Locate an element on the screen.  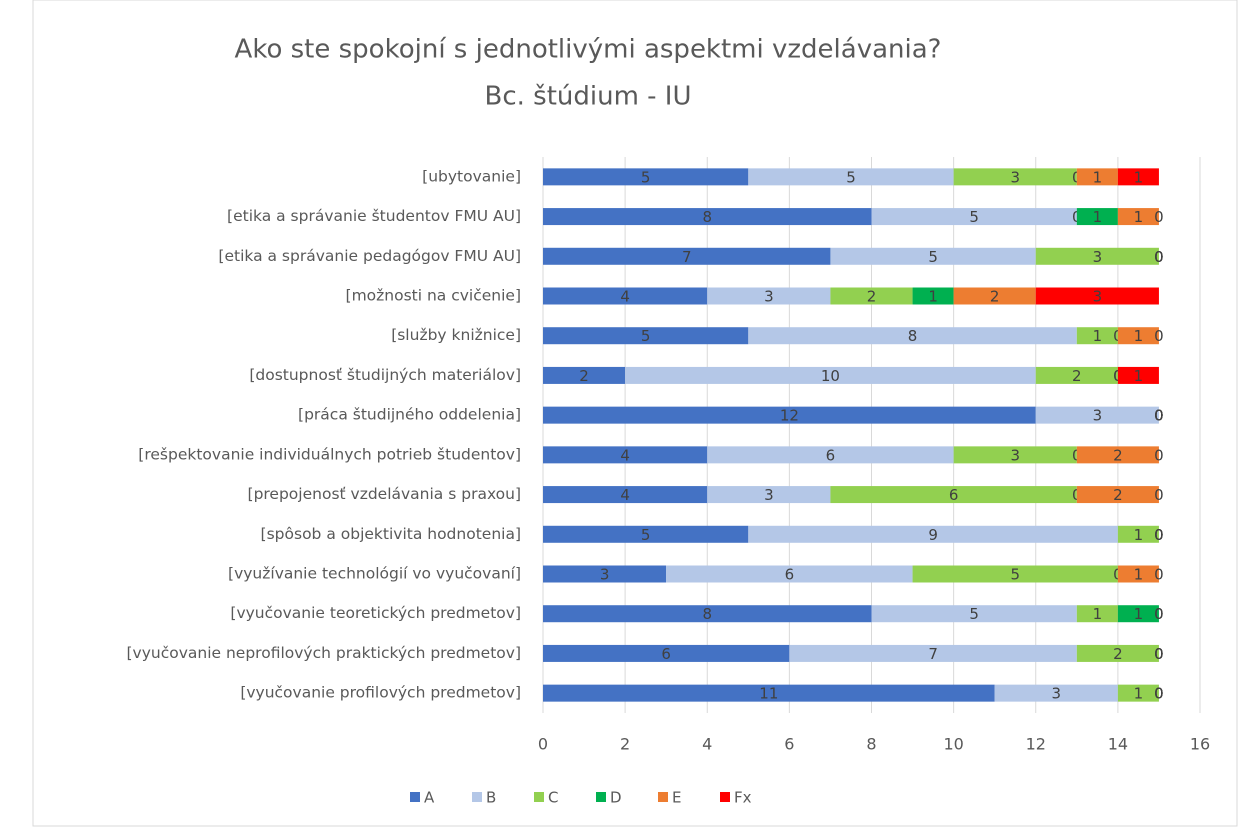
data-label: 7 is located at coordinates (687, 257).